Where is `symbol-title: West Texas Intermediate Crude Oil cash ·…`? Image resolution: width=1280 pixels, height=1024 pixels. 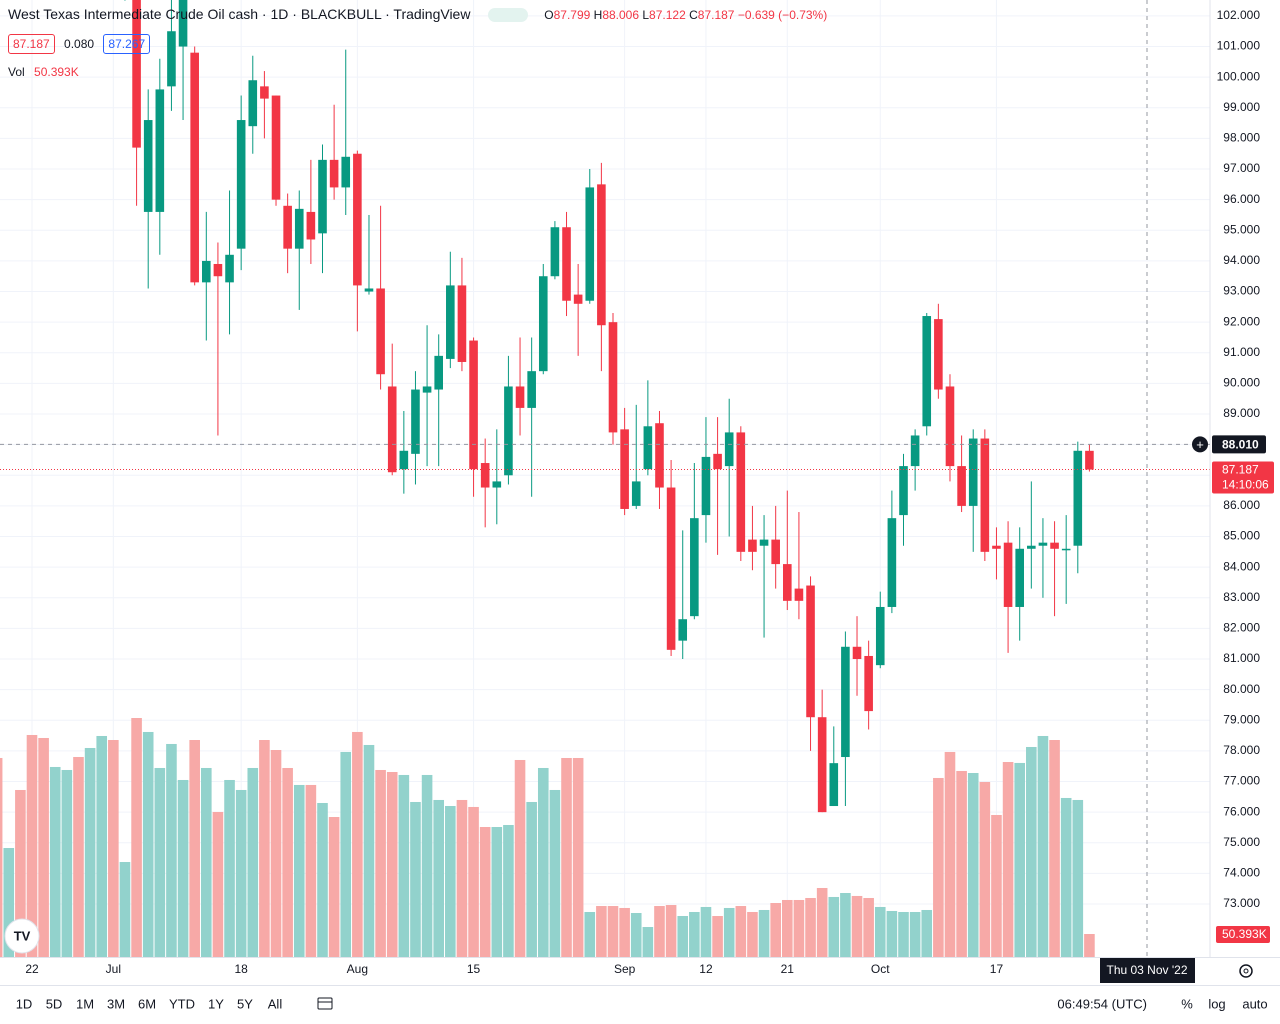 symbol-title: West Texas Intermediate Crude Oil cash ·… is located at coordinates (239, 14).